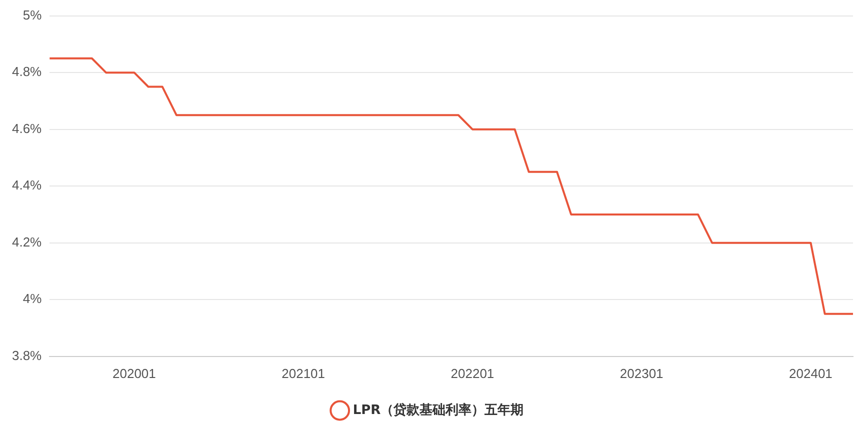 This screenshot has width=865, height=435. I want to click on y-tick-label: 4.6%, so click(27, 128).